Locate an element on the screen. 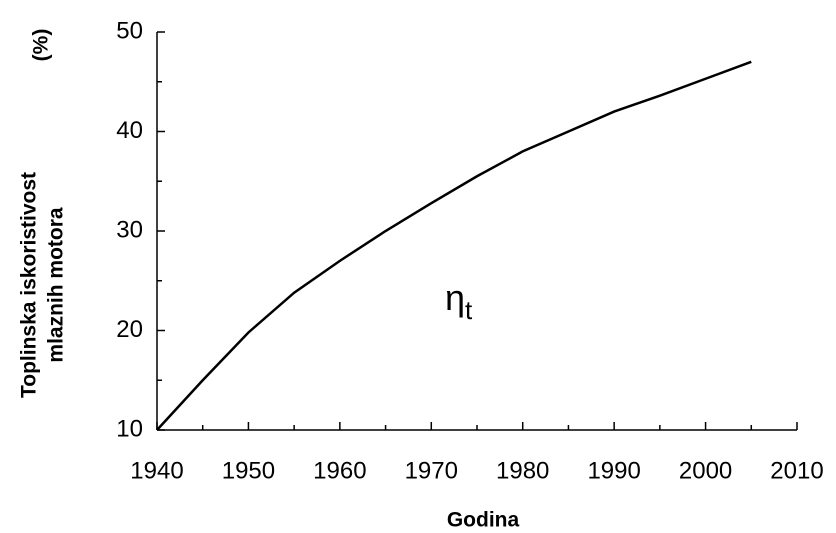 This screenshot has height=533, width=836. y-axis-label: mlaznih motora is located at coordinates (56, 285).